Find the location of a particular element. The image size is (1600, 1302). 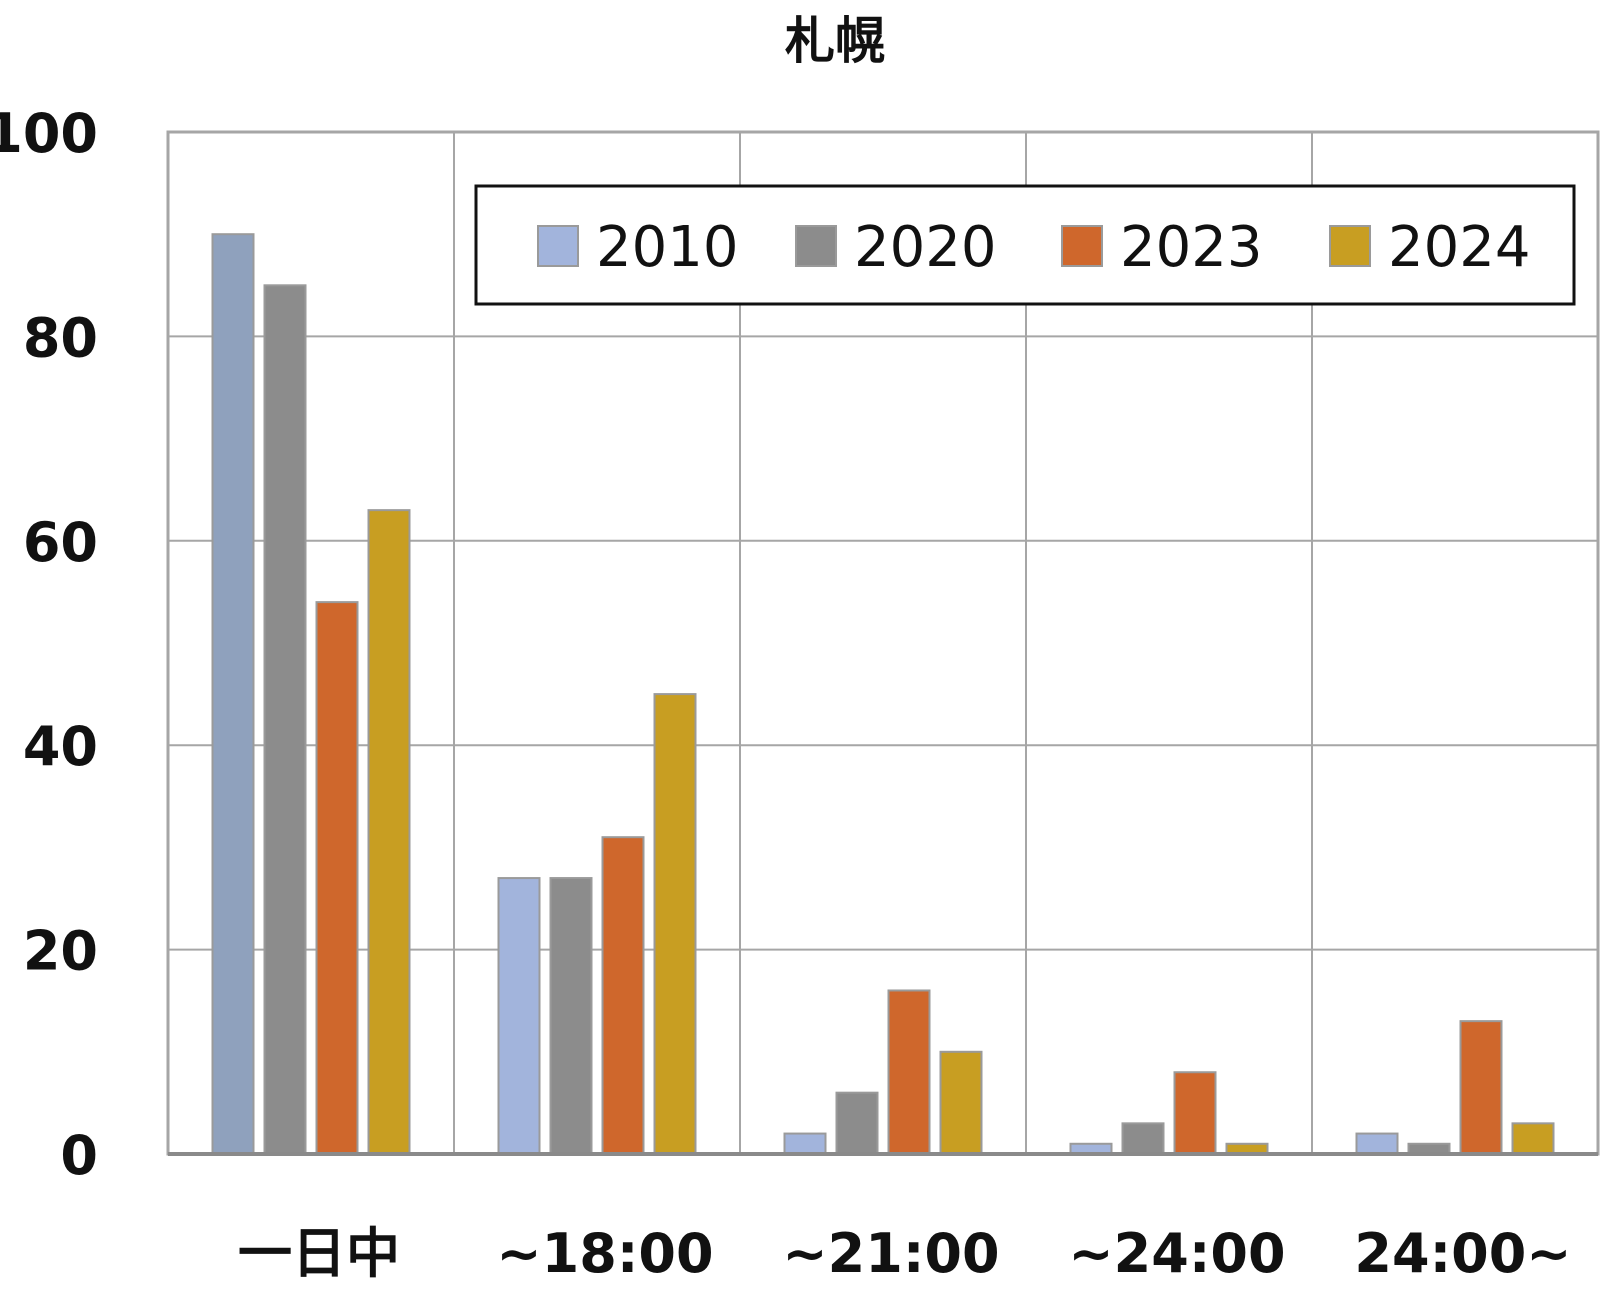

y-tick-label: 80 is located at coordinates (60, 337).